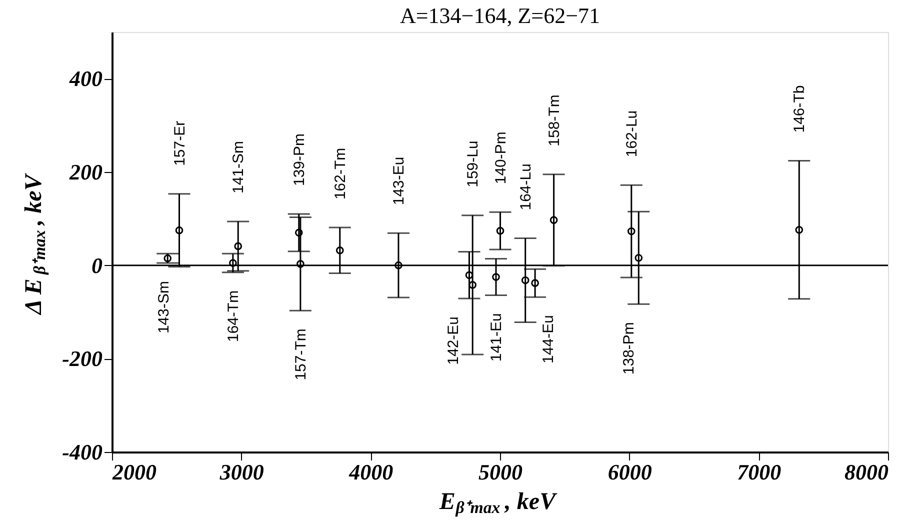 This screenshot has width=918, height=521. I want to click on annotation: 141-Eu, so click(496, 337).